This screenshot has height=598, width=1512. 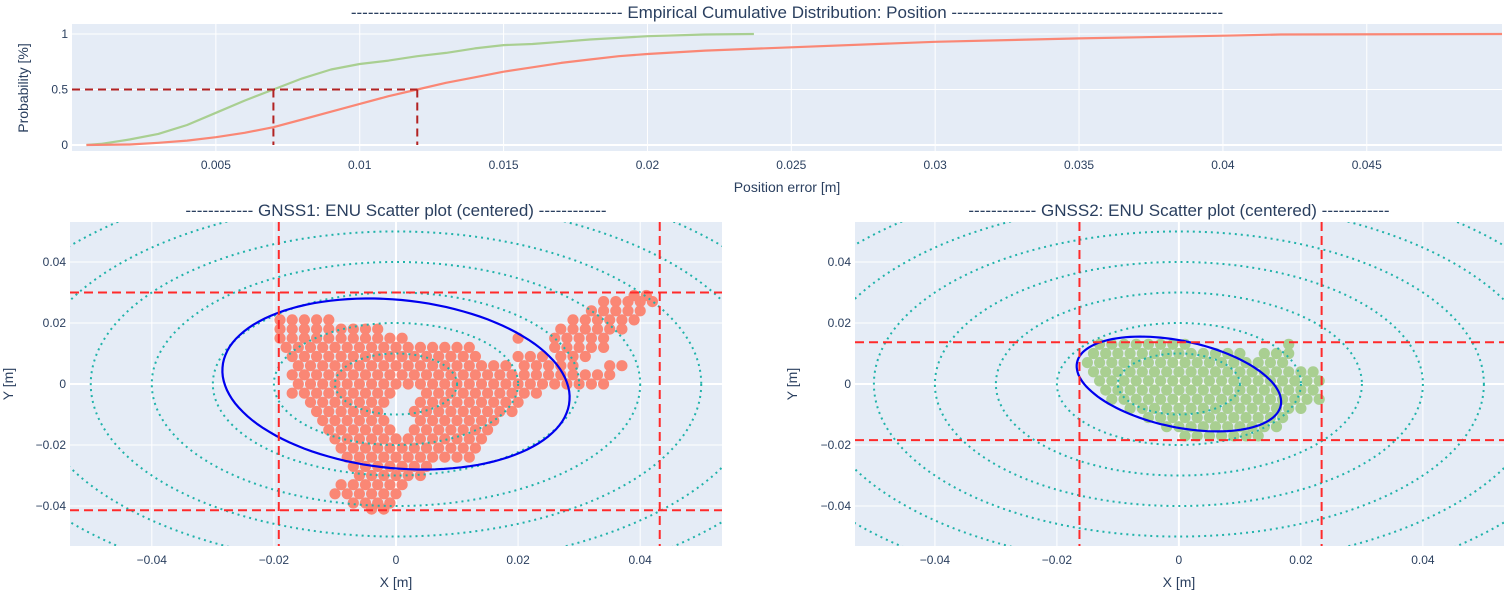 What do you see at coordinates (51, 445) in the screenshot?
I see `y-tick-label: −0.02` at bounding box center [51, 445].